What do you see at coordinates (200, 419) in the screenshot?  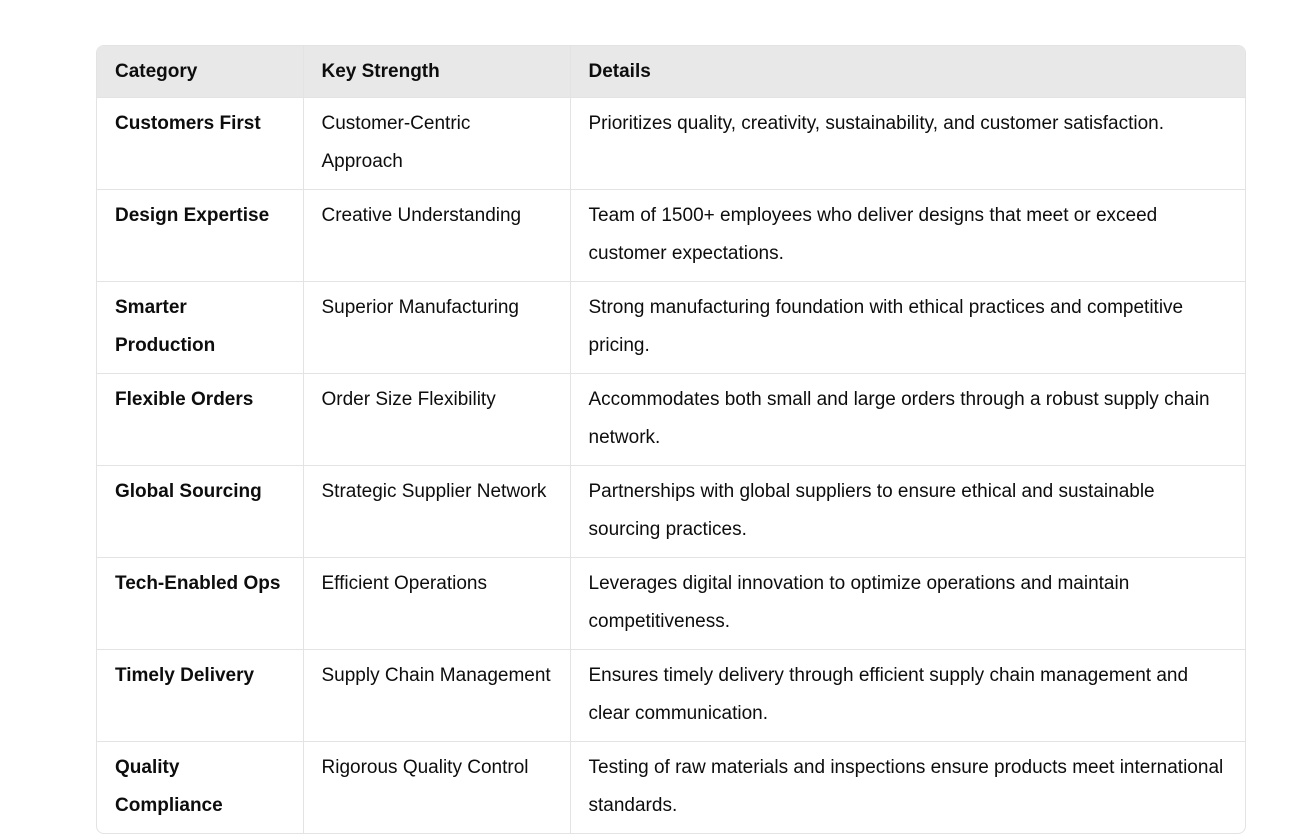 I see `category-cell: Flexible Orders` at bounding box center [200, 419].